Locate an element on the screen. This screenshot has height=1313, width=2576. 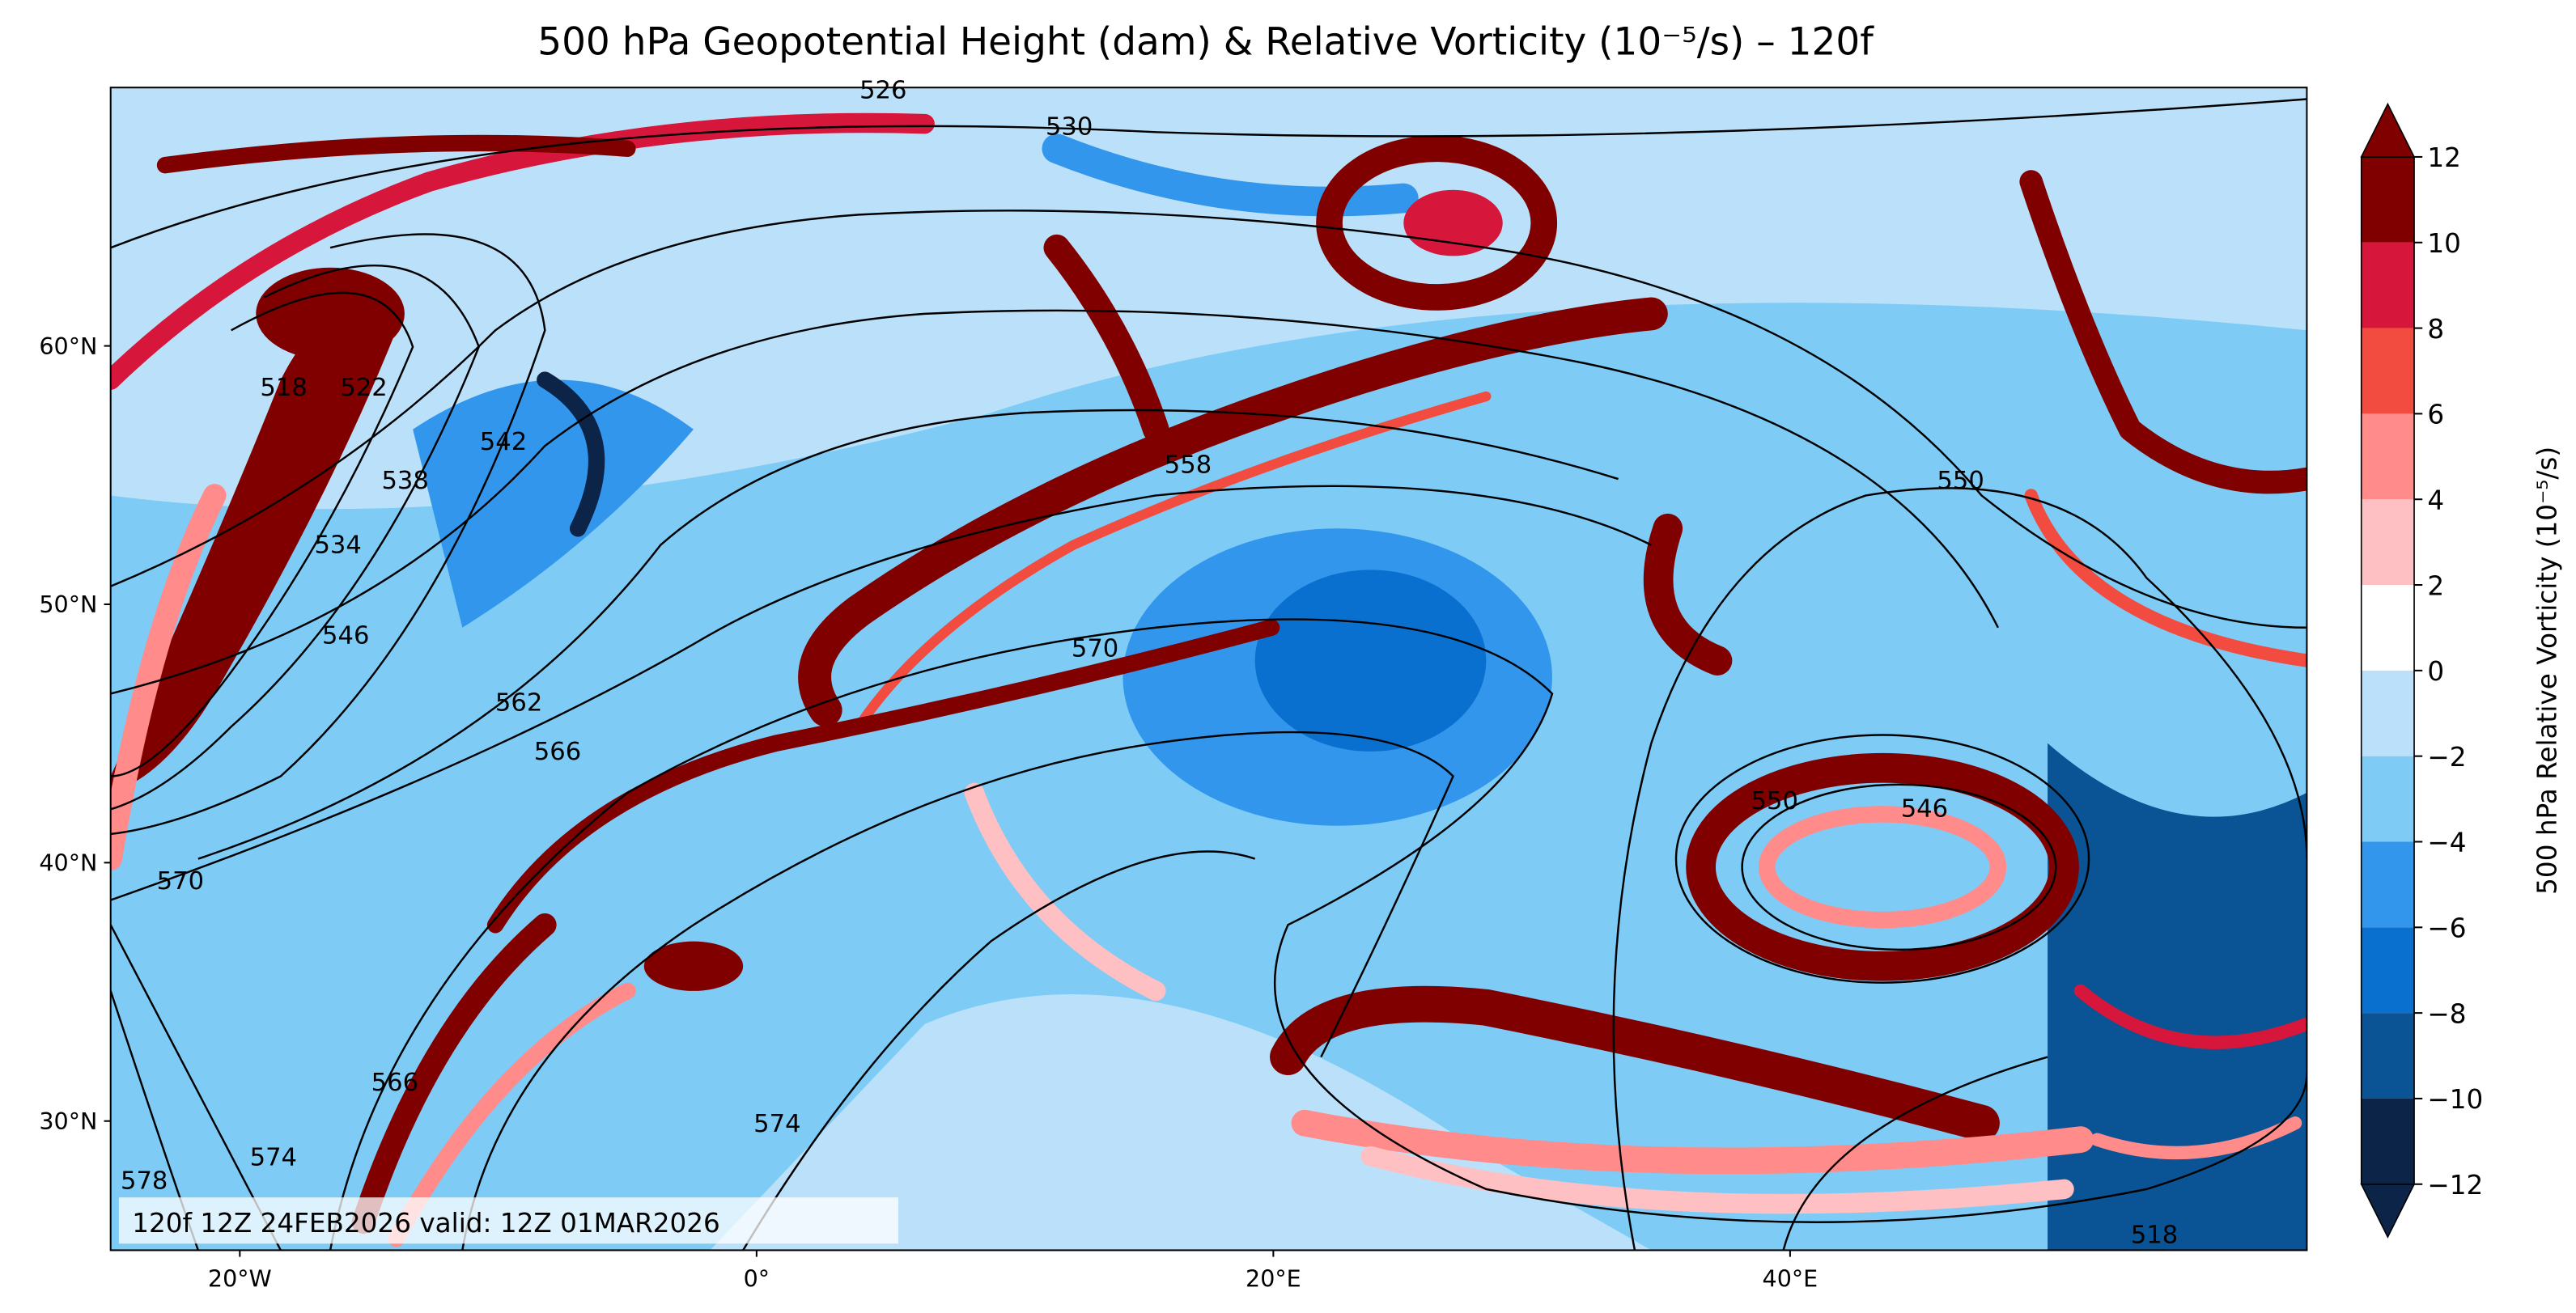
x-tick-label: 40°E is located at coordinates (1790, 1278).